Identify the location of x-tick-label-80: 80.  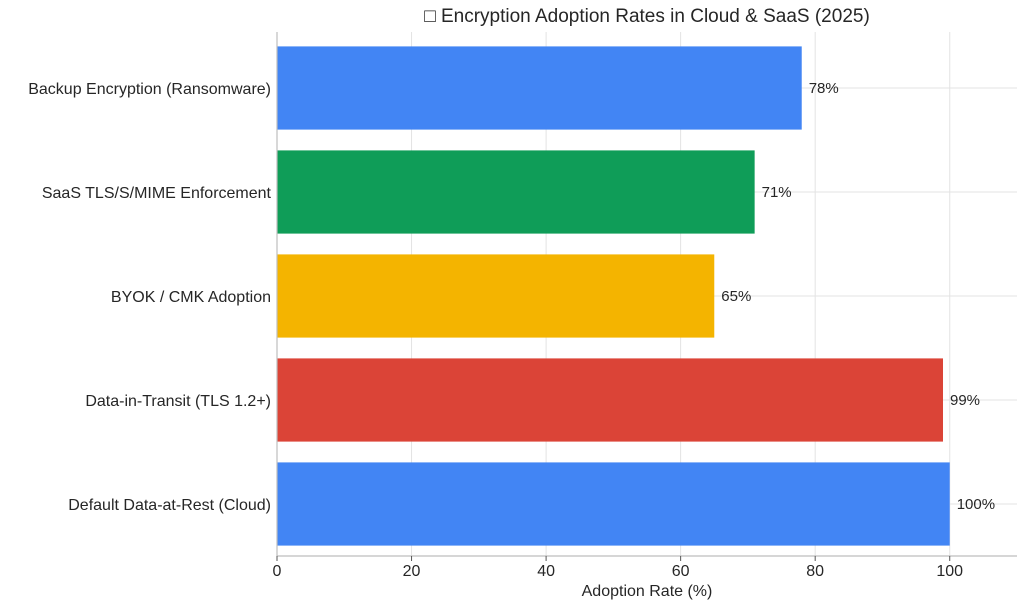
(815, 571).